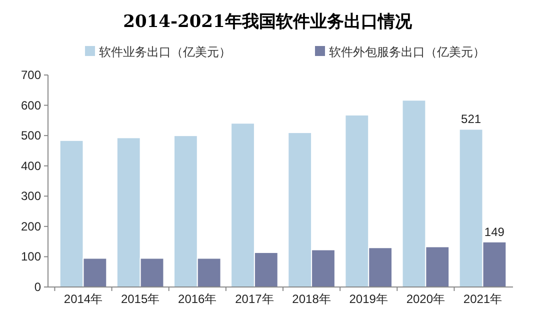 The height and width of the screenshot is (335, 535). Describe the element at coordinates (140, 299) in the screenshot. I see `x-tick-label: 2015年` at that location.